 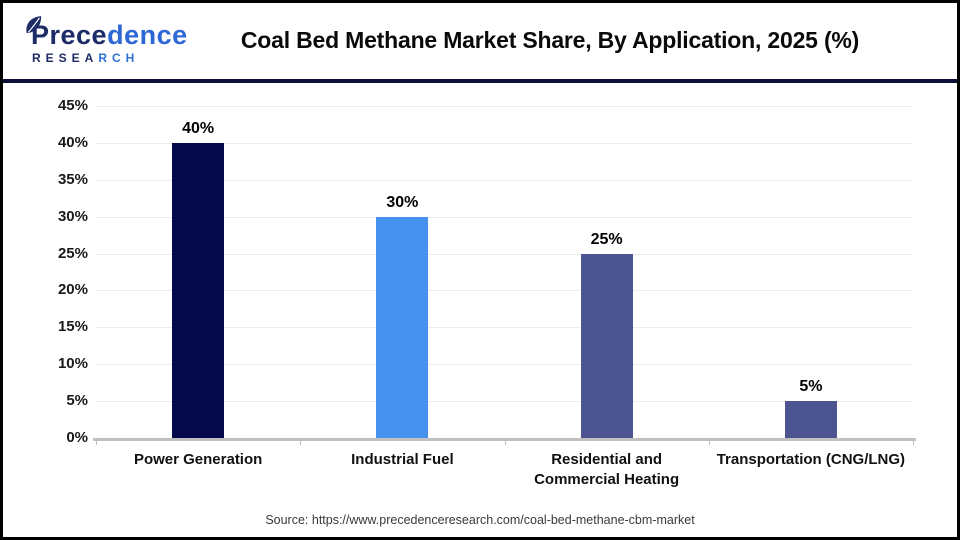 I want to click on logo-wordmark: Precedence, so click(x=102, y=34).